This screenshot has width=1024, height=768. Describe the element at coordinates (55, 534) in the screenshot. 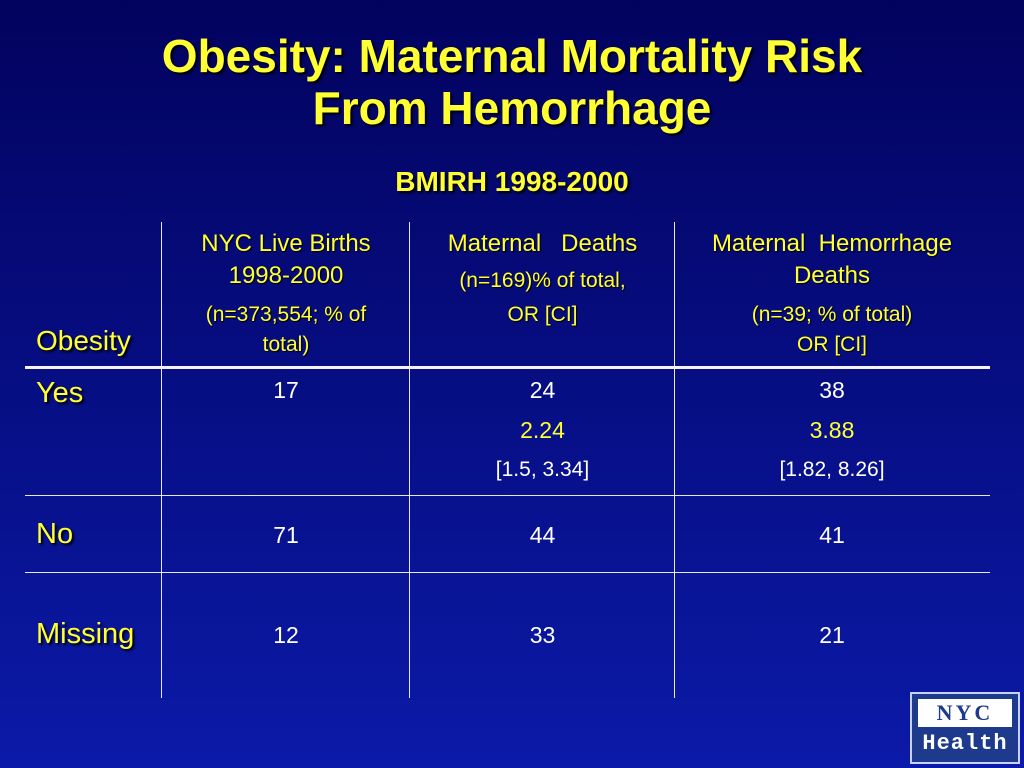

I see `row-label-no: No` at that location.